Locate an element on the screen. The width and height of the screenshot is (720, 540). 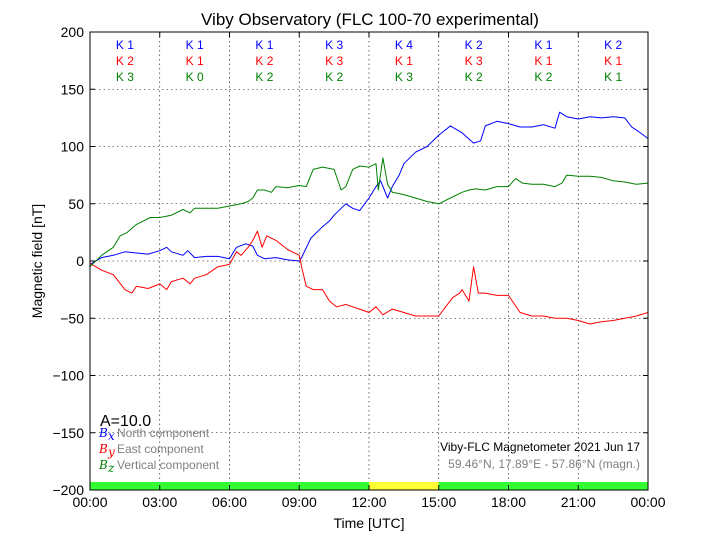
x-tick-label: 06:00 is located at coordinates (229, 502).